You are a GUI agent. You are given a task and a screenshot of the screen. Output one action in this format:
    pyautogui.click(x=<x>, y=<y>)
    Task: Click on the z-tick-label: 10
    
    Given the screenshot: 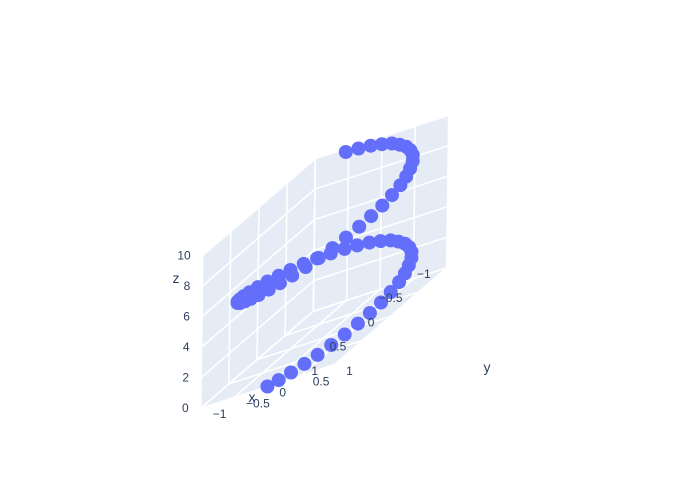 What is the action you would take?
    pyautogui.click(x=184, y=256)
    